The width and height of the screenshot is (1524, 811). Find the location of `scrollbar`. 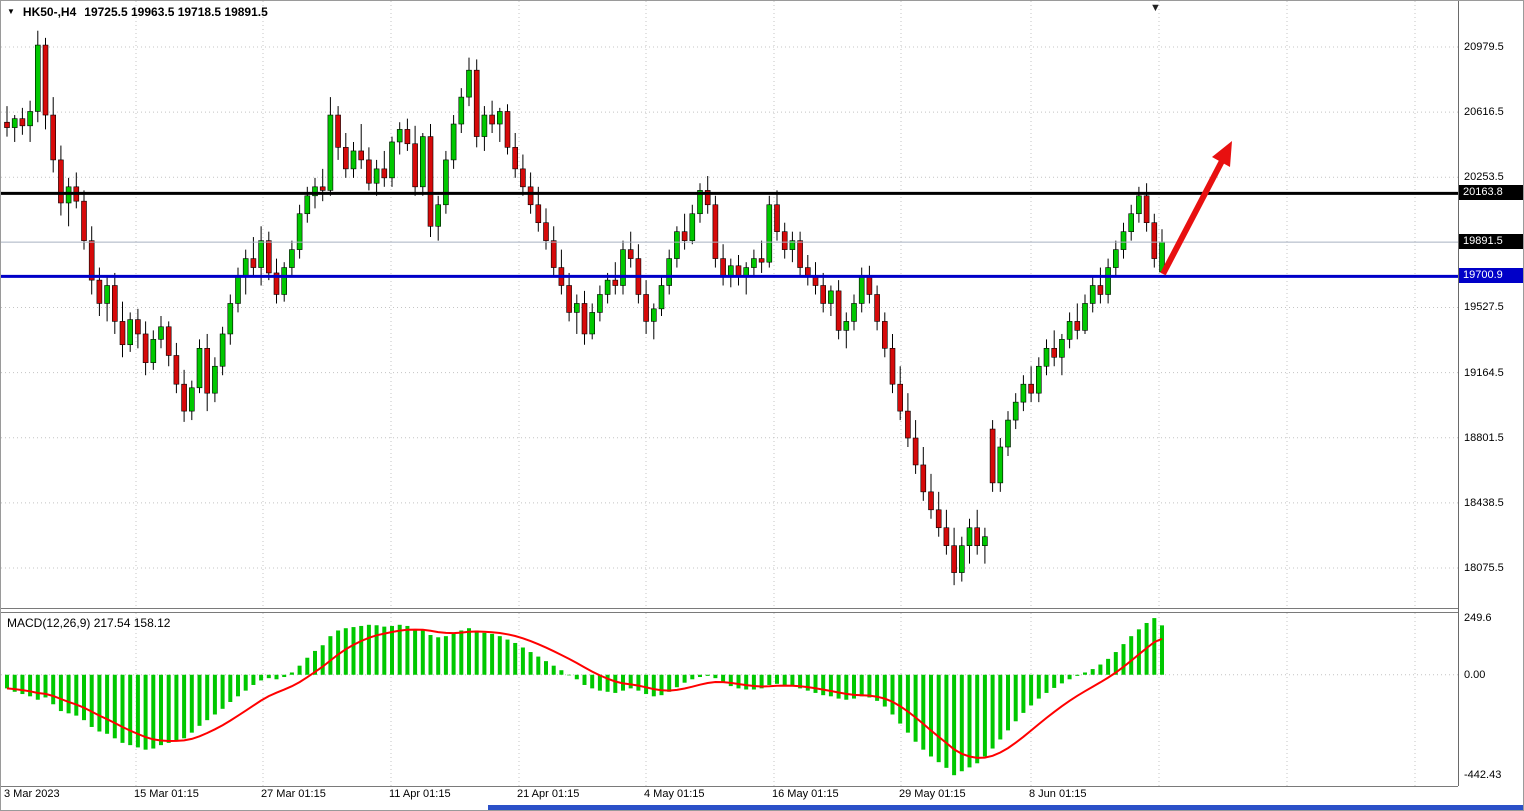

scrollbar is located at coordinates (1005, 807).